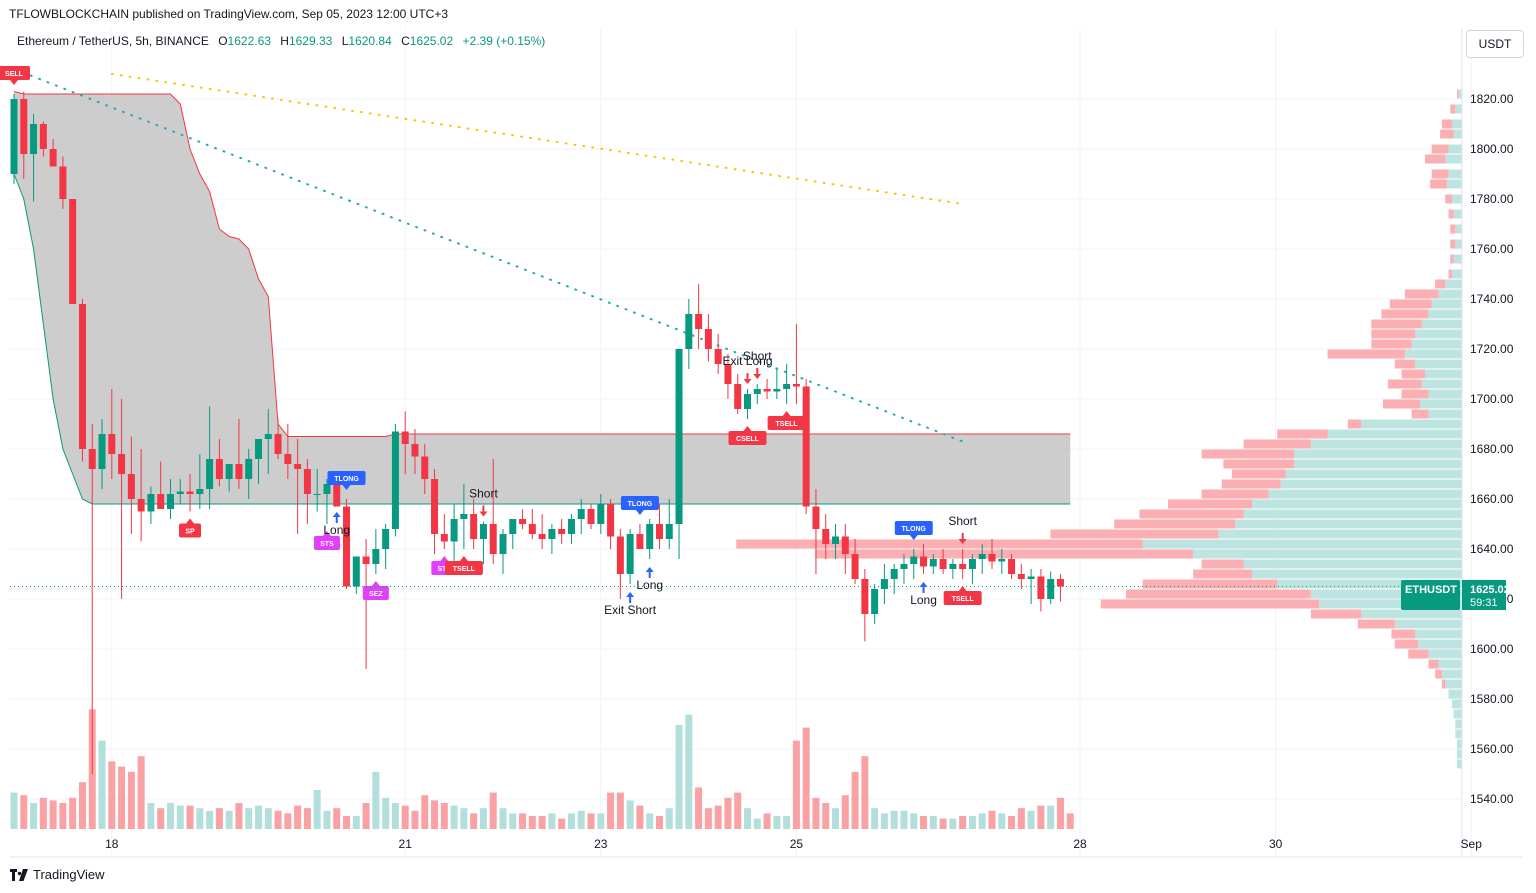  What do you see at coordinates (786, 420) in the screenshot?
I see `signal-tsell: TSELL` at bounding box center [786, 420].